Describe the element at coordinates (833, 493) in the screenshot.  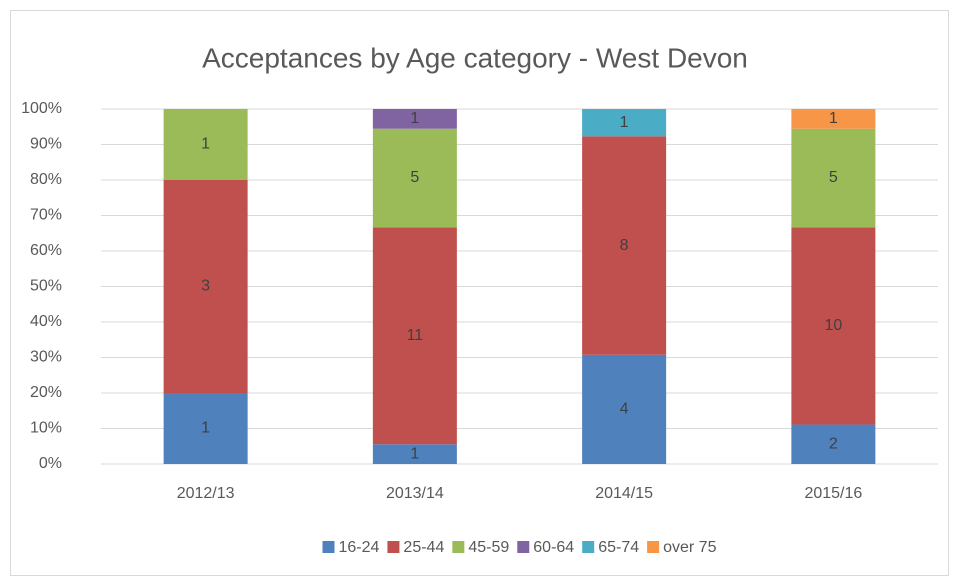
I see `x-tick-label: 2015/16` at that location.